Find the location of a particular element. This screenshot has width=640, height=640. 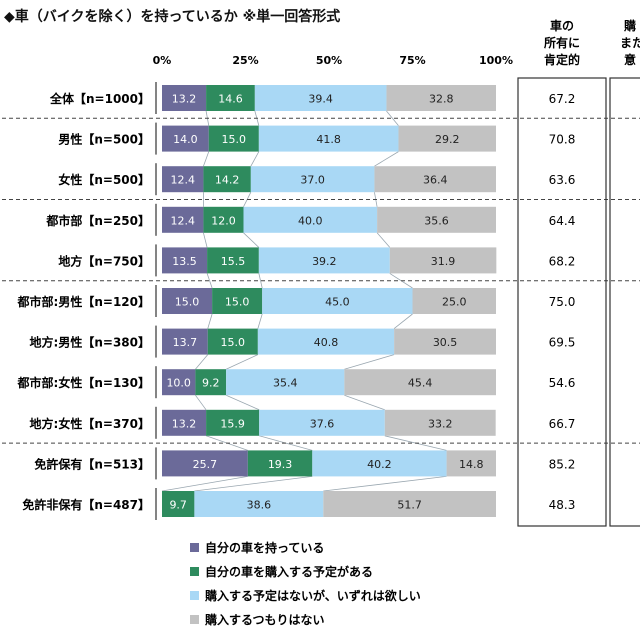

x-tick-label: 25% is located at coordinates (245, 60).